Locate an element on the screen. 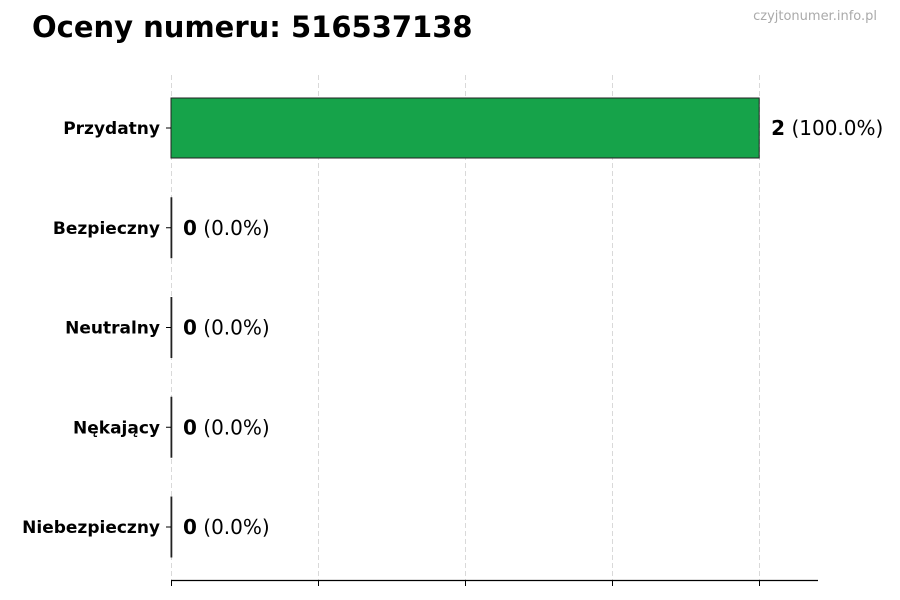  category-label: Nękający is located at coordinates (116, 428).